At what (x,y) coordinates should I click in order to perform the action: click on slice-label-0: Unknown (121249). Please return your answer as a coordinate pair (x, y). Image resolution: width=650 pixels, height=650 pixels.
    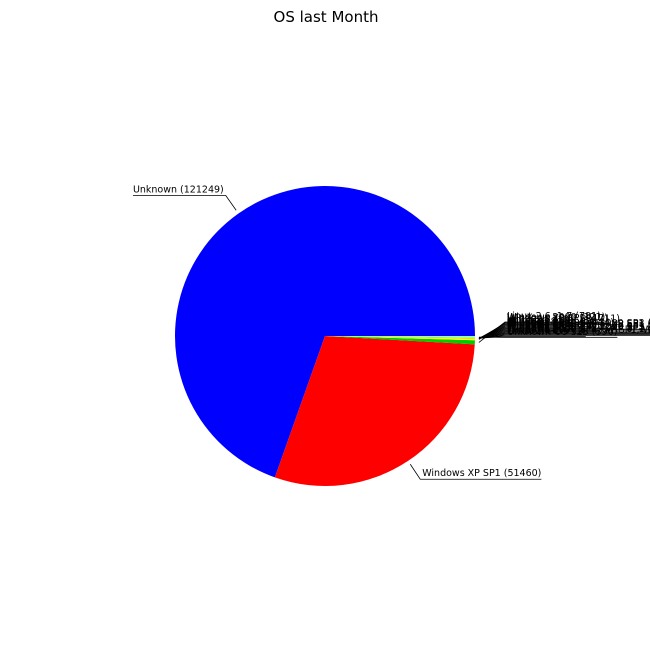
    Looking at the image, I should click on (178, 190).